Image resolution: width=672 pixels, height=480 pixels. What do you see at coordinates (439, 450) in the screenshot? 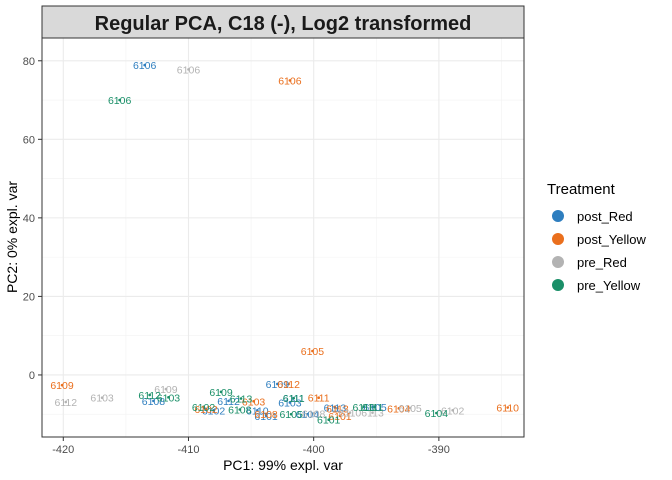
I see `x-tick-label: -390` at bounding box center [439, 450].